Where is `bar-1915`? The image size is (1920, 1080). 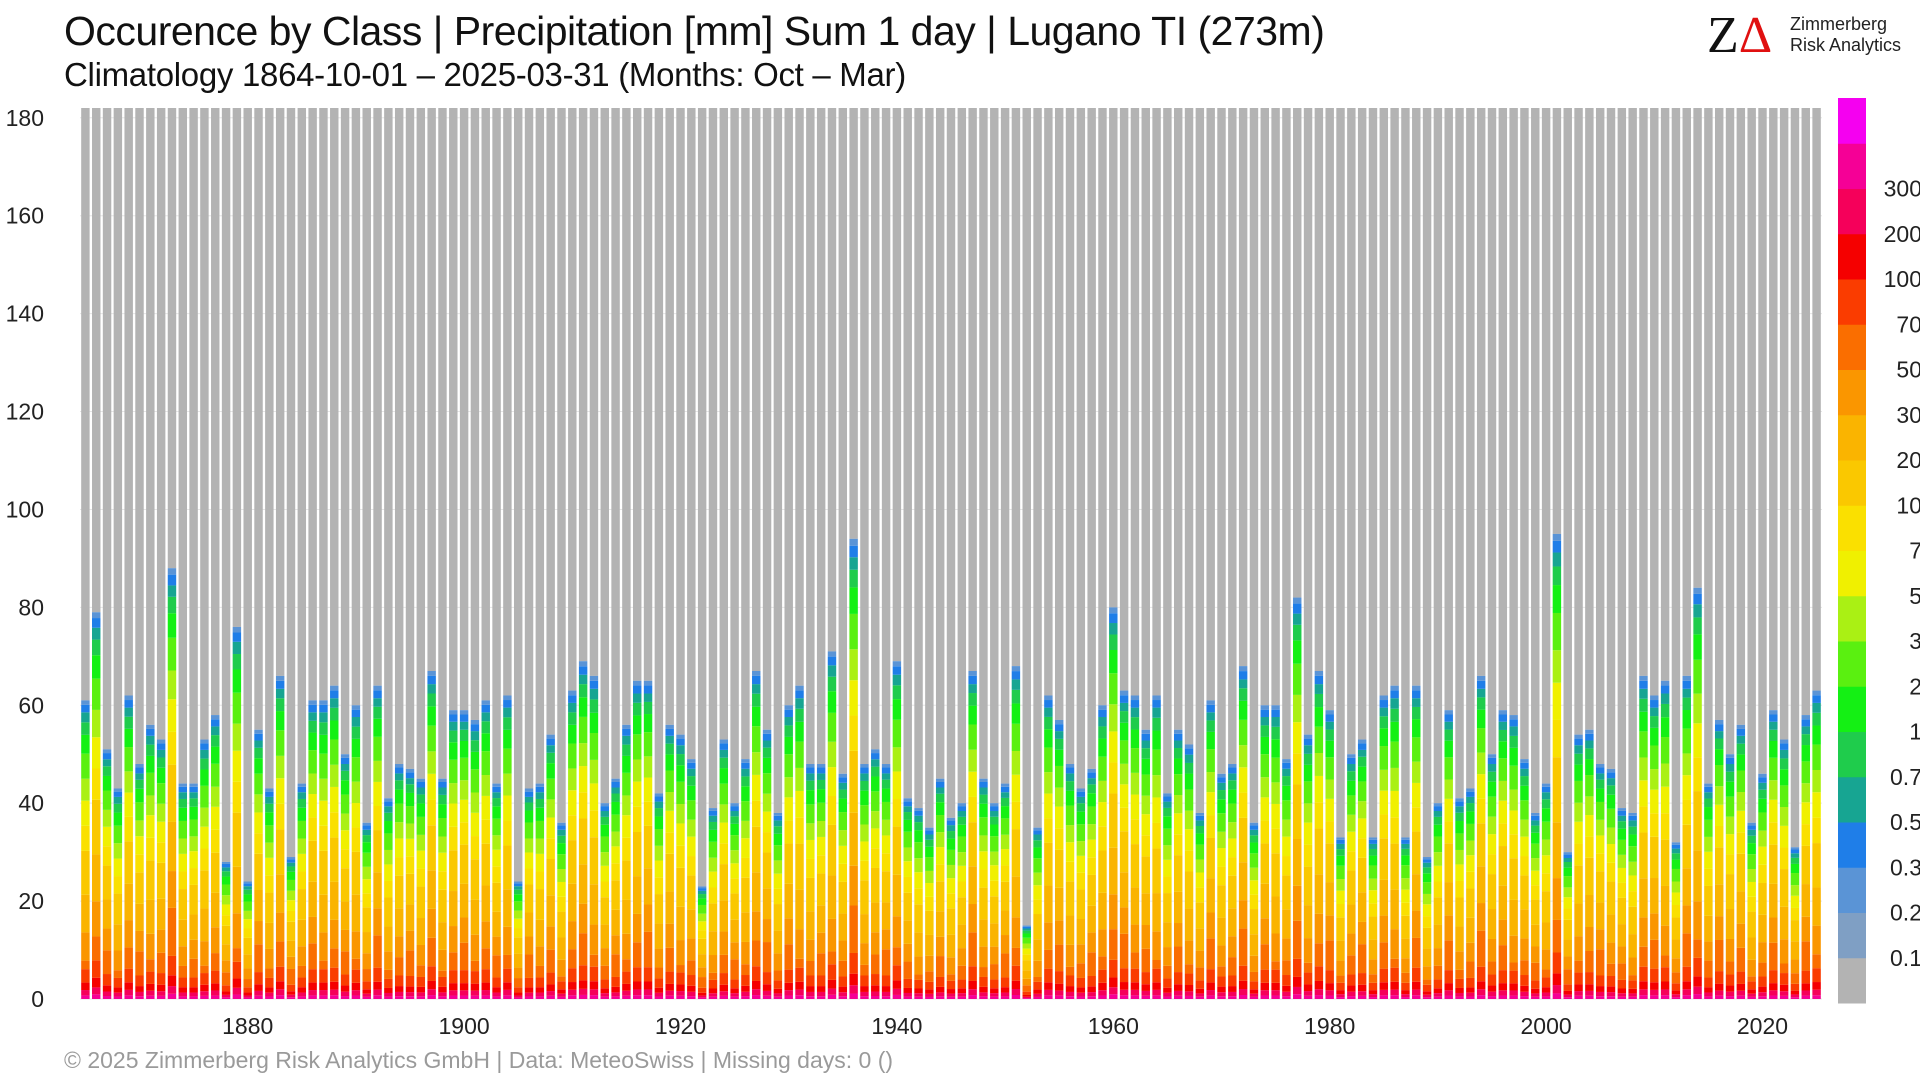 bar-1915 is located at coordinates (626, 553).